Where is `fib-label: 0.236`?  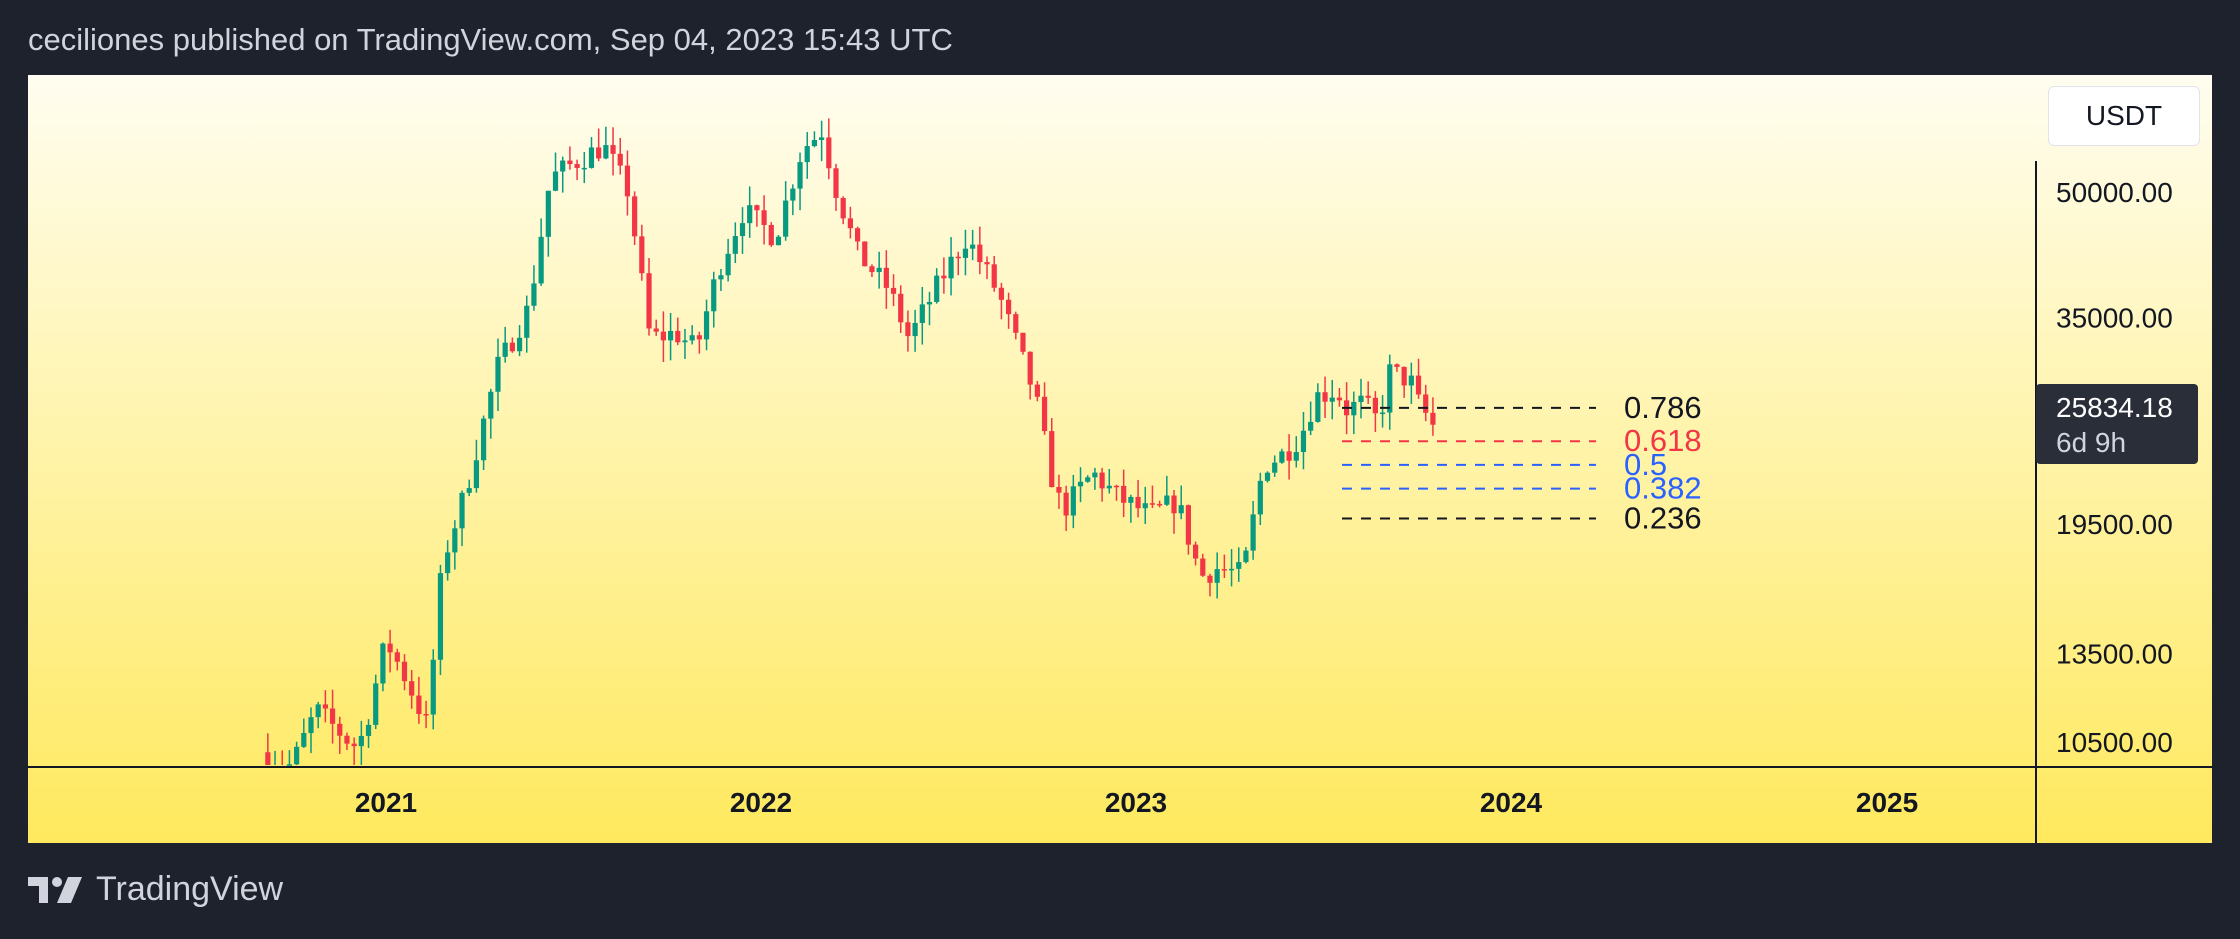 fib-label: 0.236 is located at coordinates (1663, 517).